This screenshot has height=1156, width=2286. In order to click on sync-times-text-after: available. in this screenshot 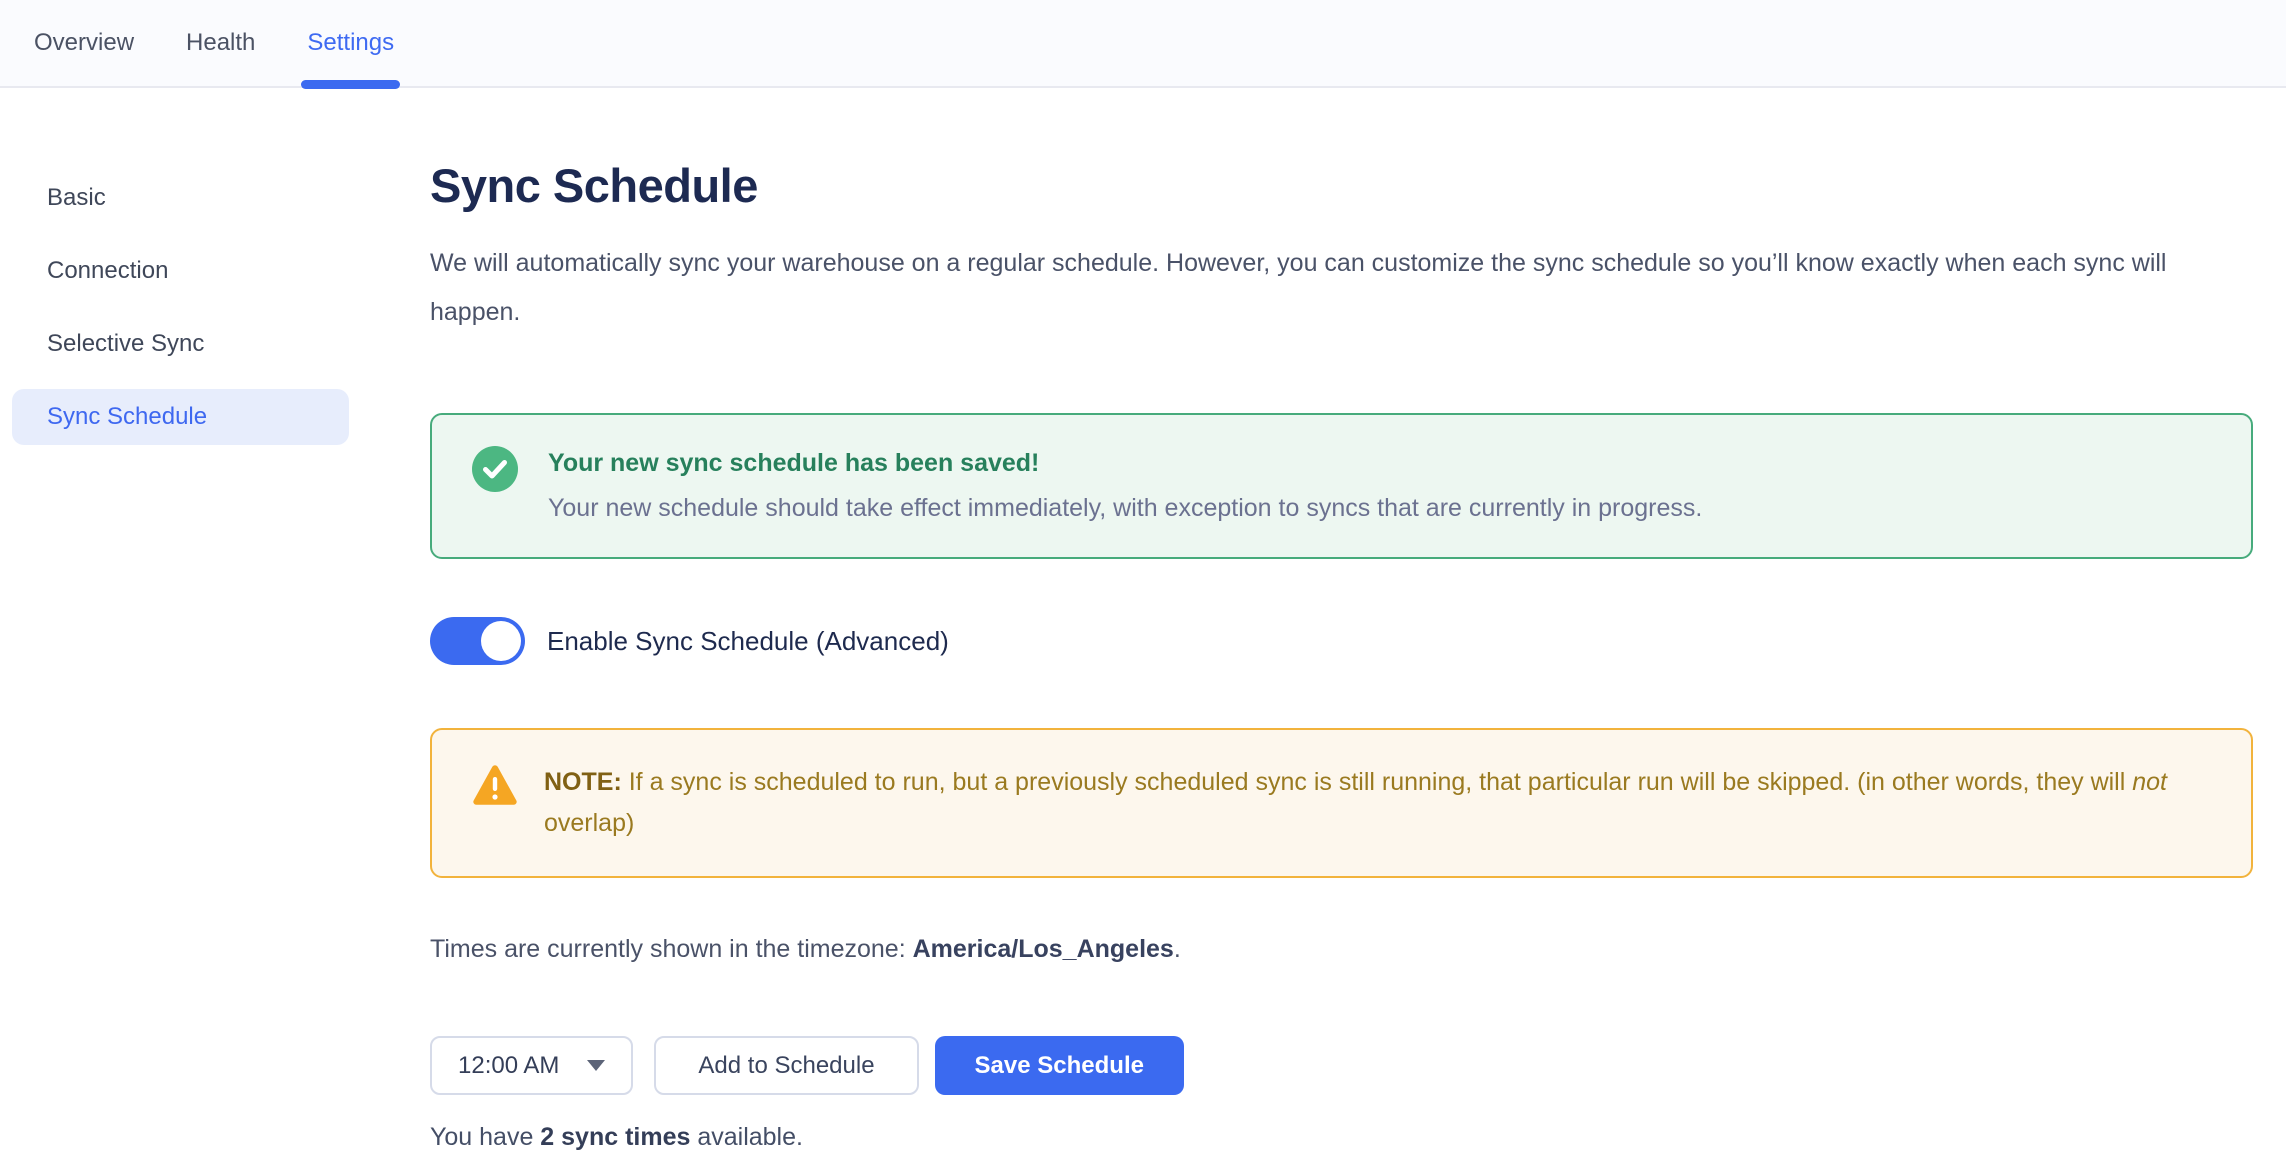, I will do `click(746, 1137)`.